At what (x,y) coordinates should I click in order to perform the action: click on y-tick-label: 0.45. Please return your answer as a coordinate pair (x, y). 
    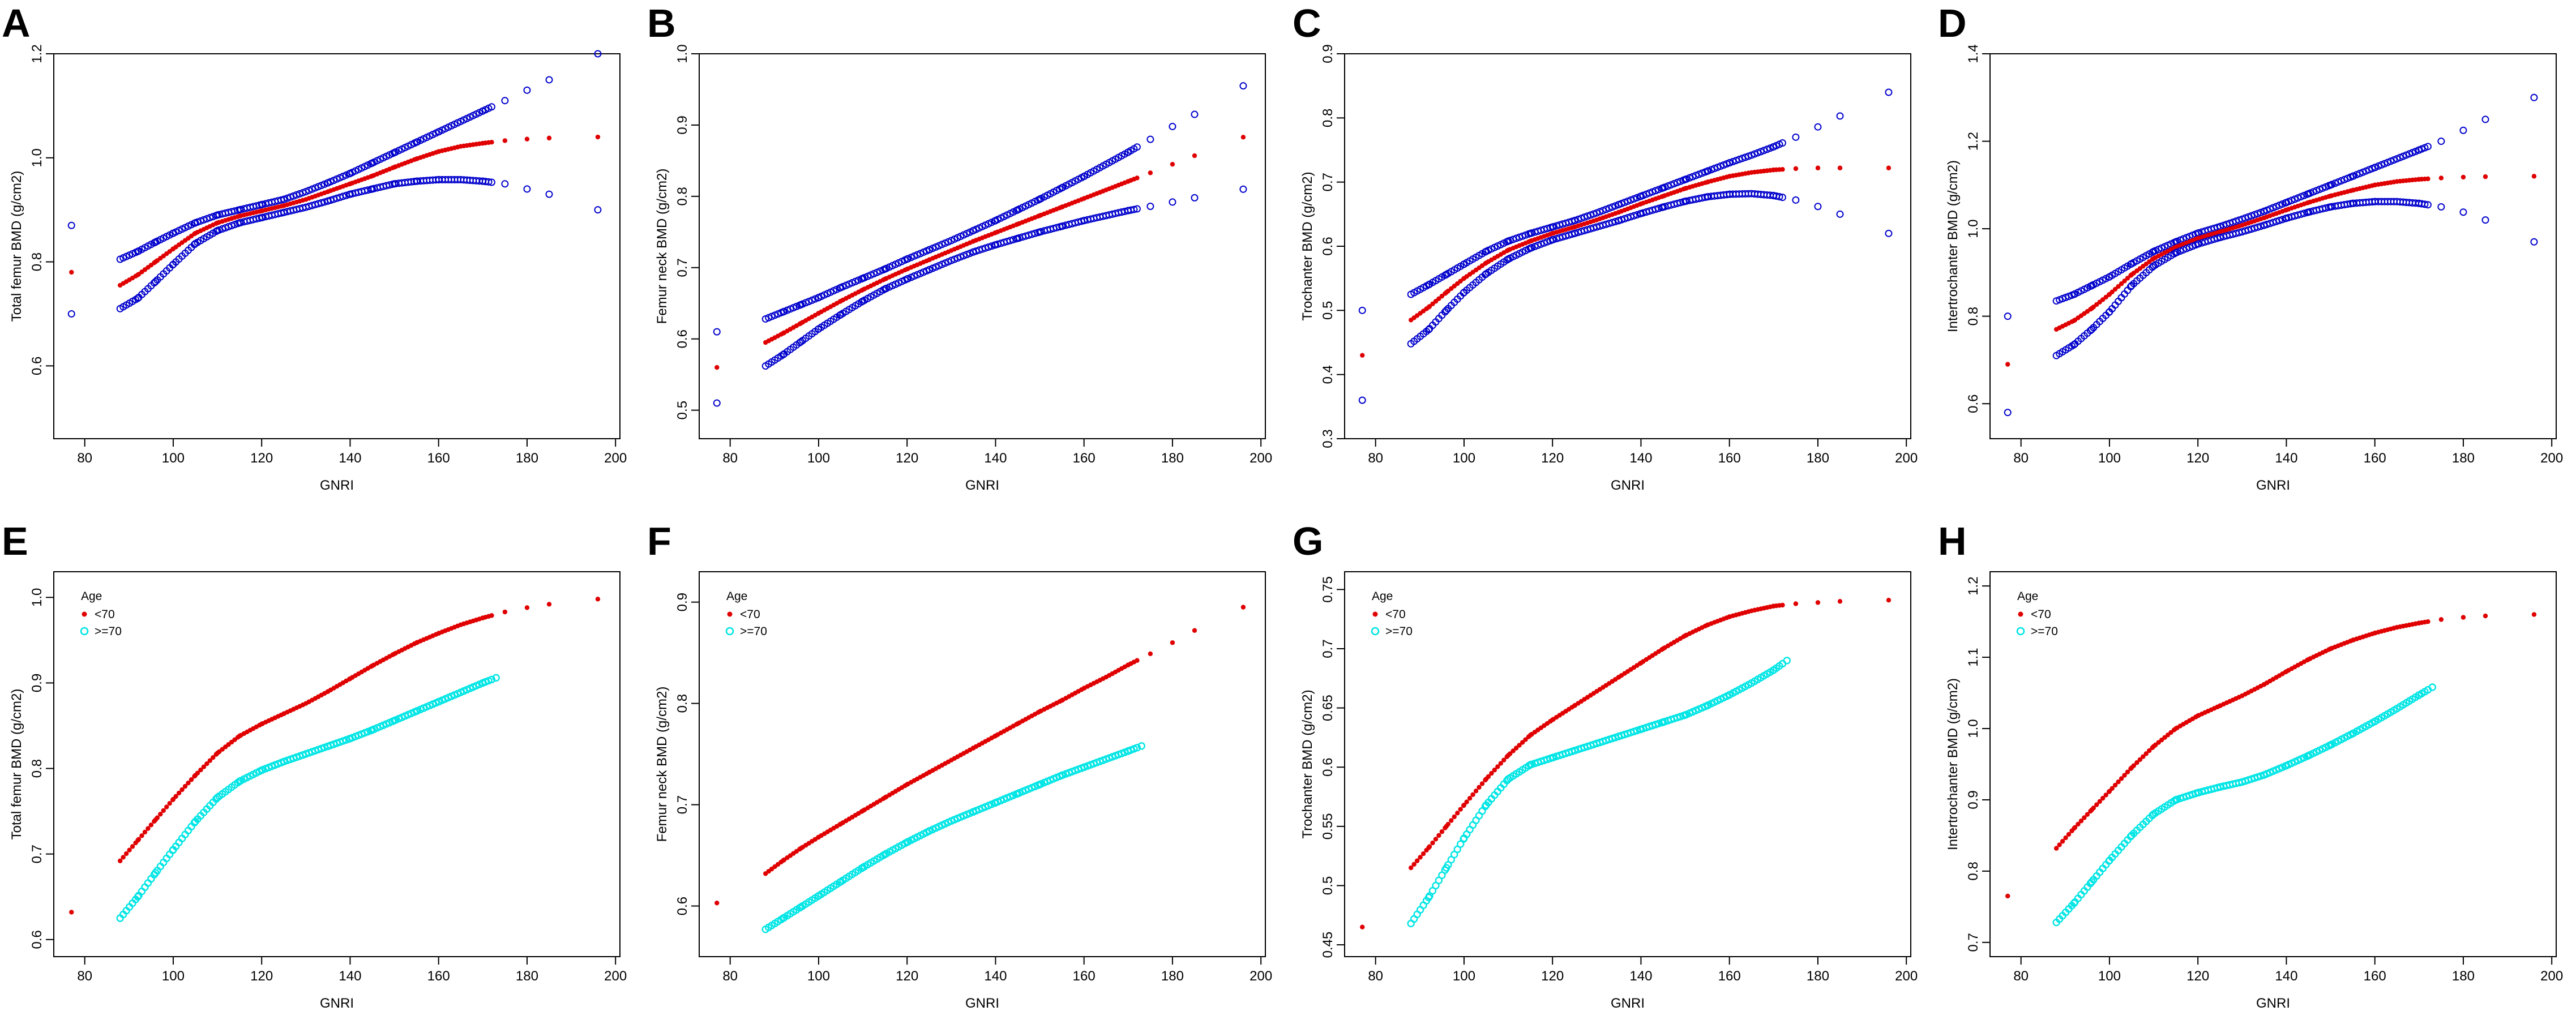
    Looking at the image, I should click on (1328, 945).